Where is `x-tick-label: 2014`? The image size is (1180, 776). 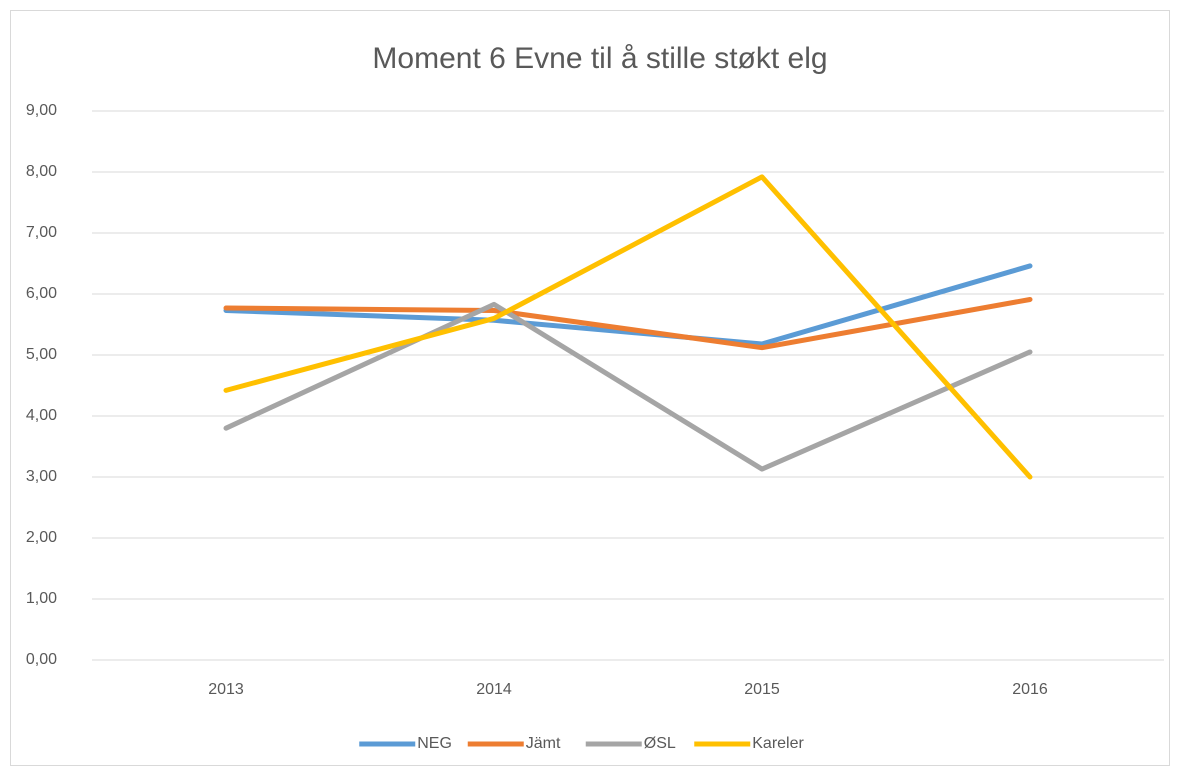
x-tick-label: 2014 is located at coordinates (494, 689).